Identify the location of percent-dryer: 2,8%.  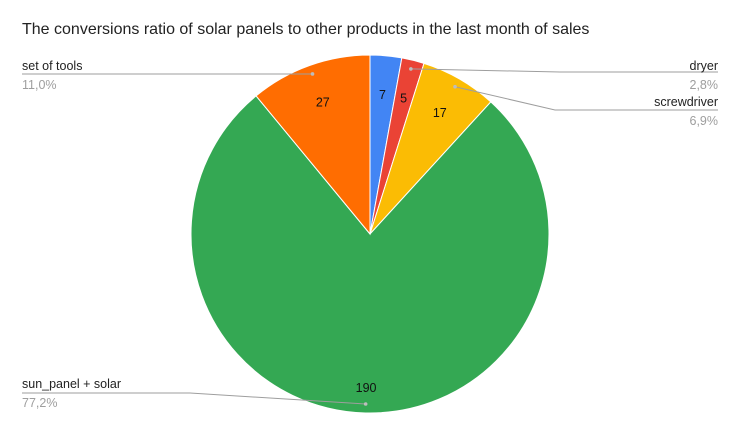
(704, 85).